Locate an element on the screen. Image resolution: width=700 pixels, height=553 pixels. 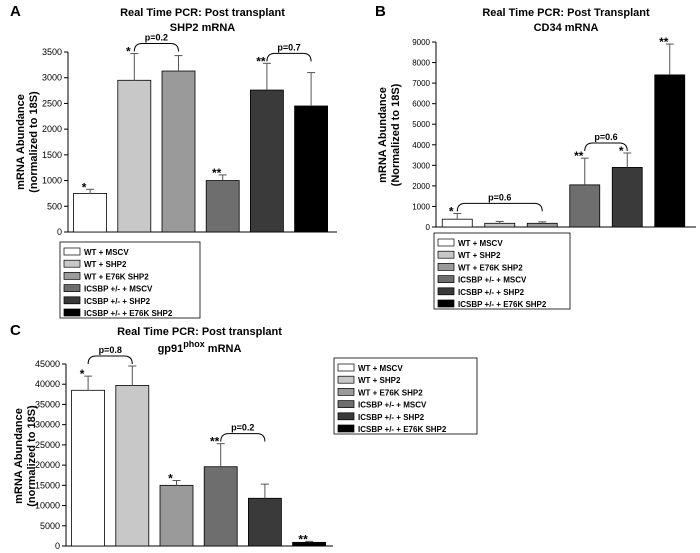
subtitle-superscript: phox is located at coordinates (194, 344).